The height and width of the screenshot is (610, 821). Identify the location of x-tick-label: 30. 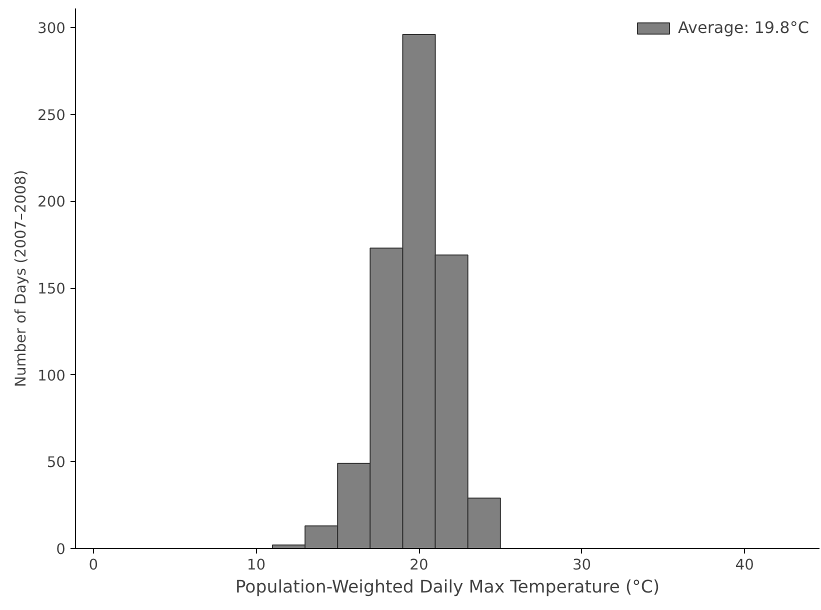
(582, 565).